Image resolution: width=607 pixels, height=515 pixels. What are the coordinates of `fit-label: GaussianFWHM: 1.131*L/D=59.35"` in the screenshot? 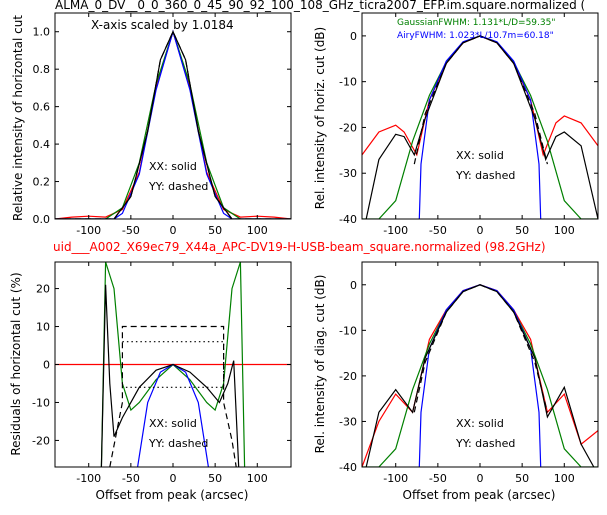 It's located at (476, 23).